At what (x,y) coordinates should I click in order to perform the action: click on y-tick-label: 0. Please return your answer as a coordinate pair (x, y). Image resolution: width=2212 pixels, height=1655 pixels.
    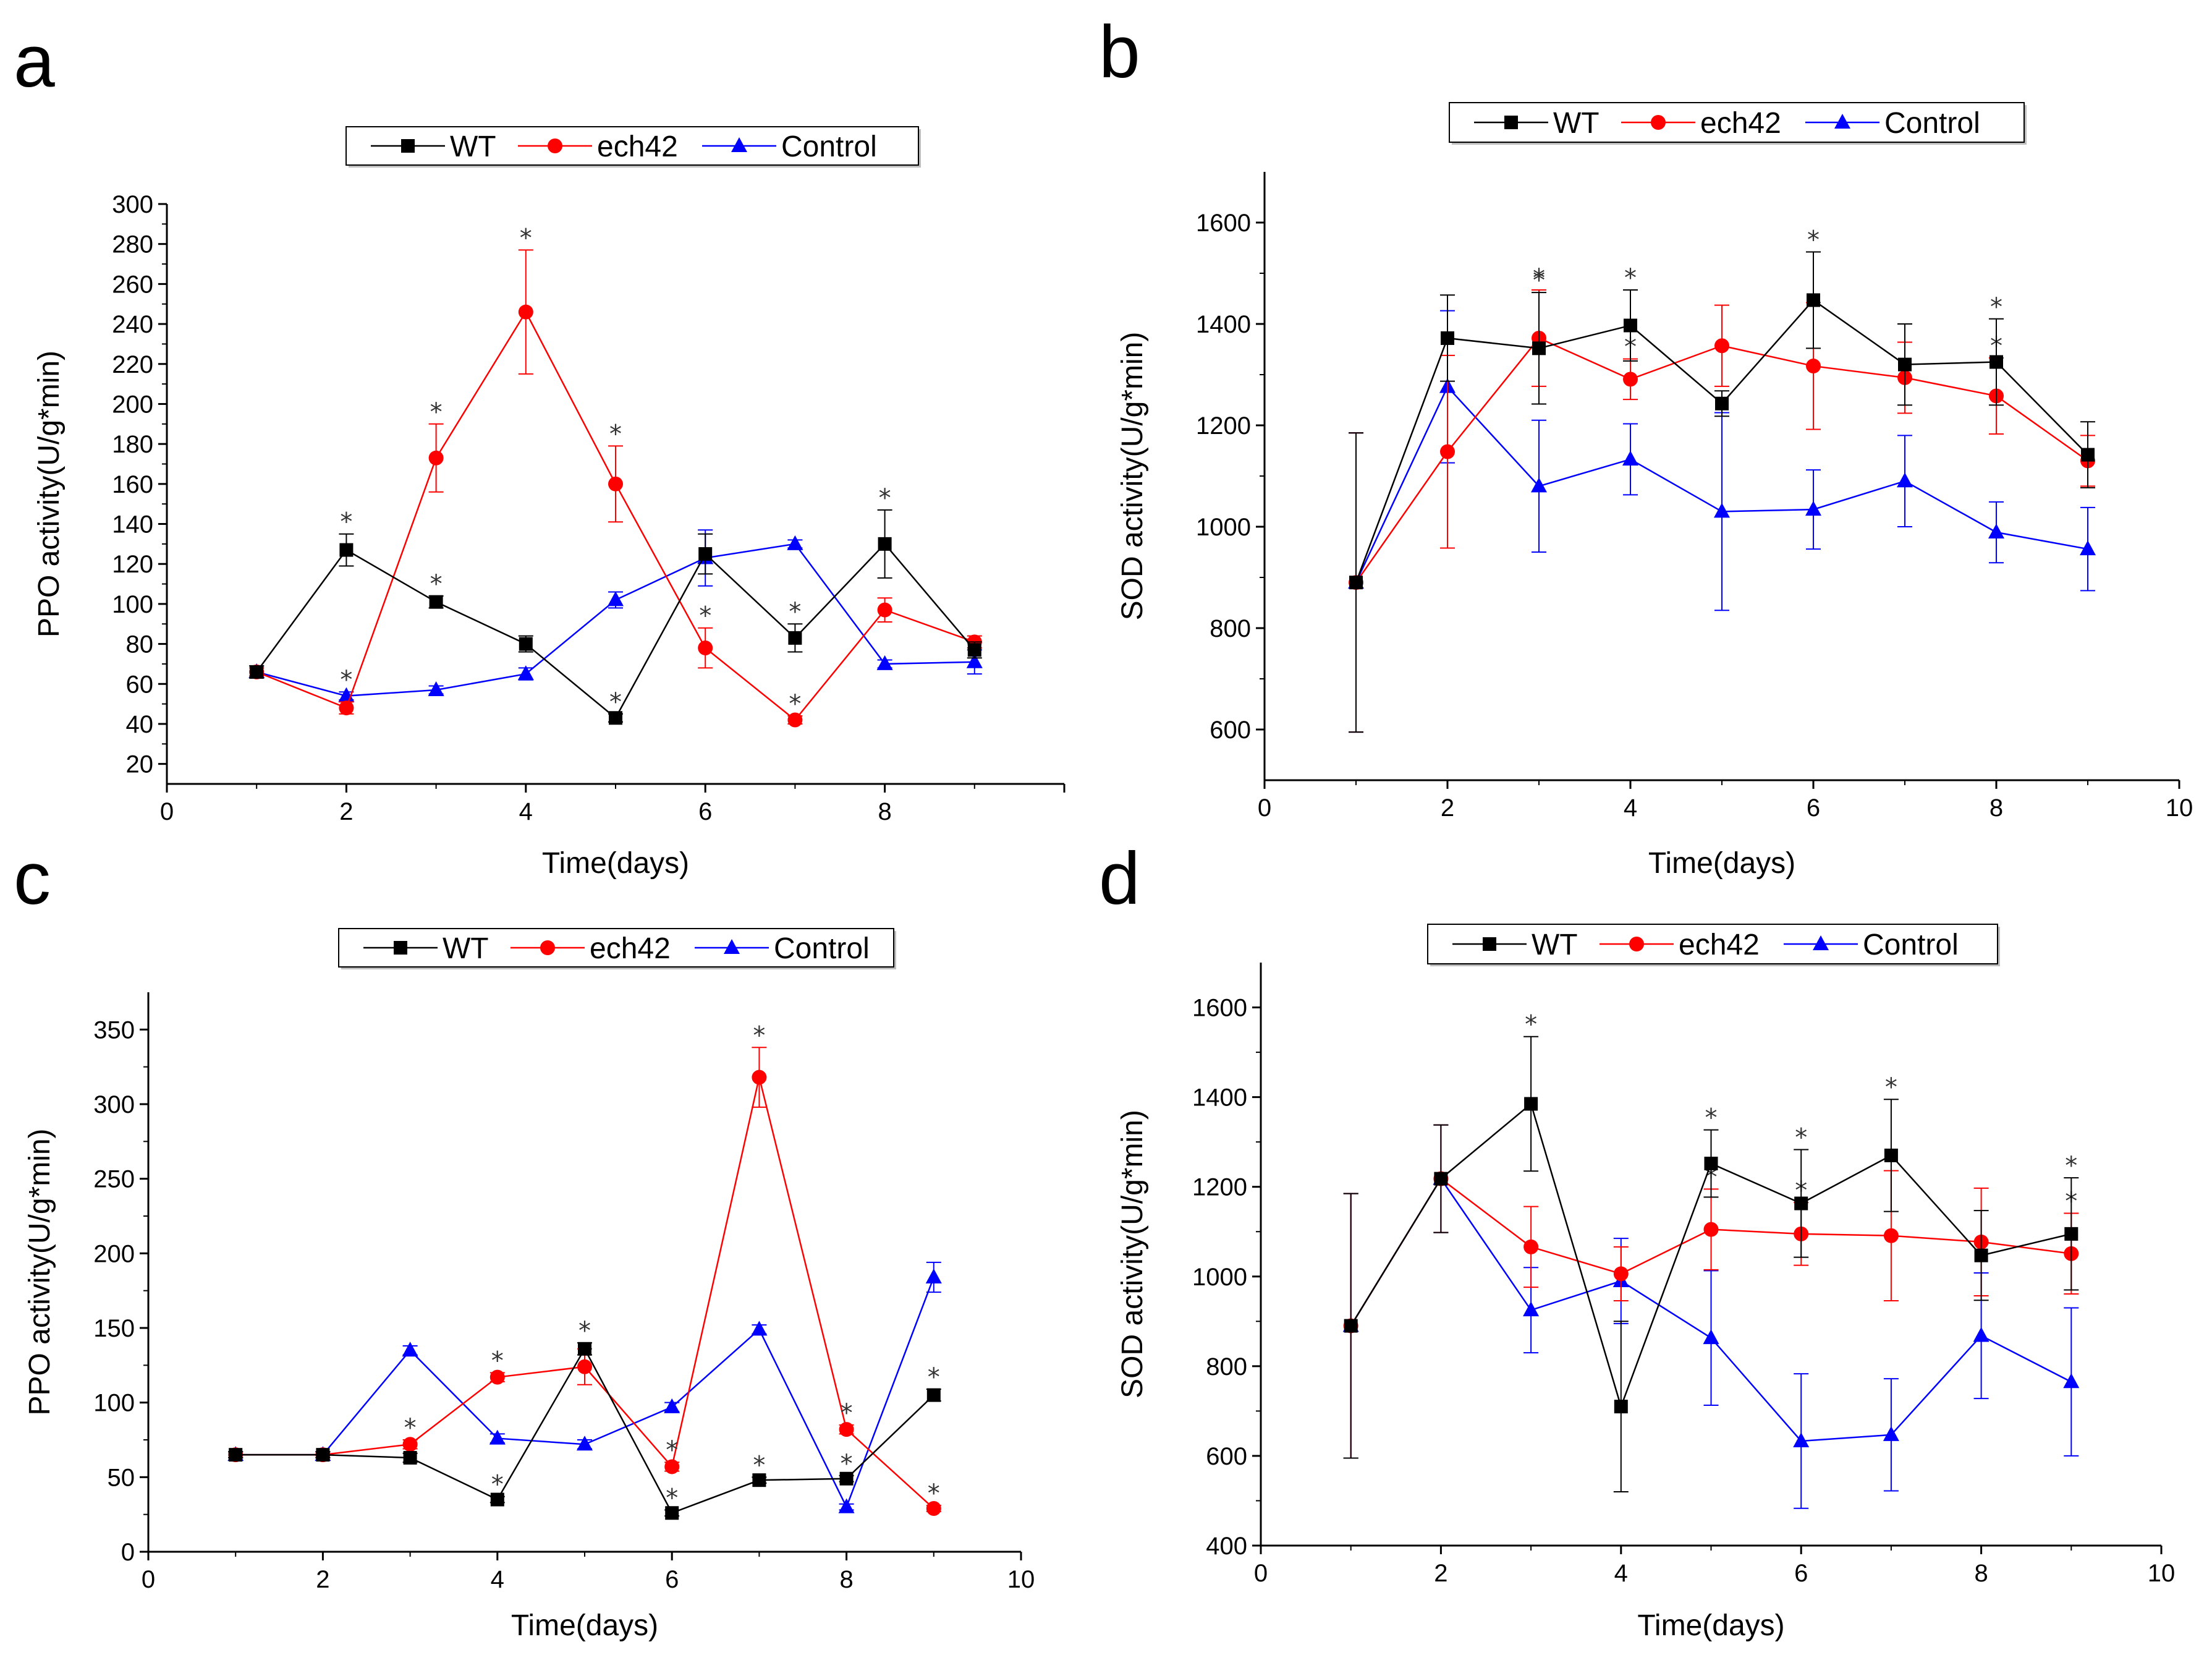
    Looking at the image, I should click on (128, 1553).